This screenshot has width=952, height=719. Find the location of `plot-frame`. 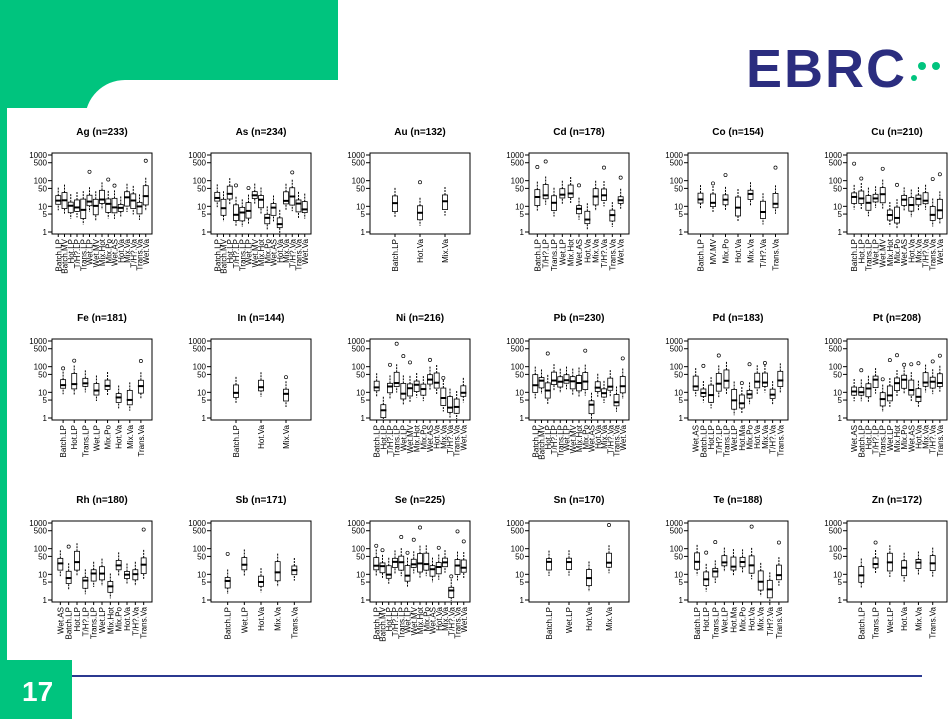

plot-frame is located at coordinates (261, 193).